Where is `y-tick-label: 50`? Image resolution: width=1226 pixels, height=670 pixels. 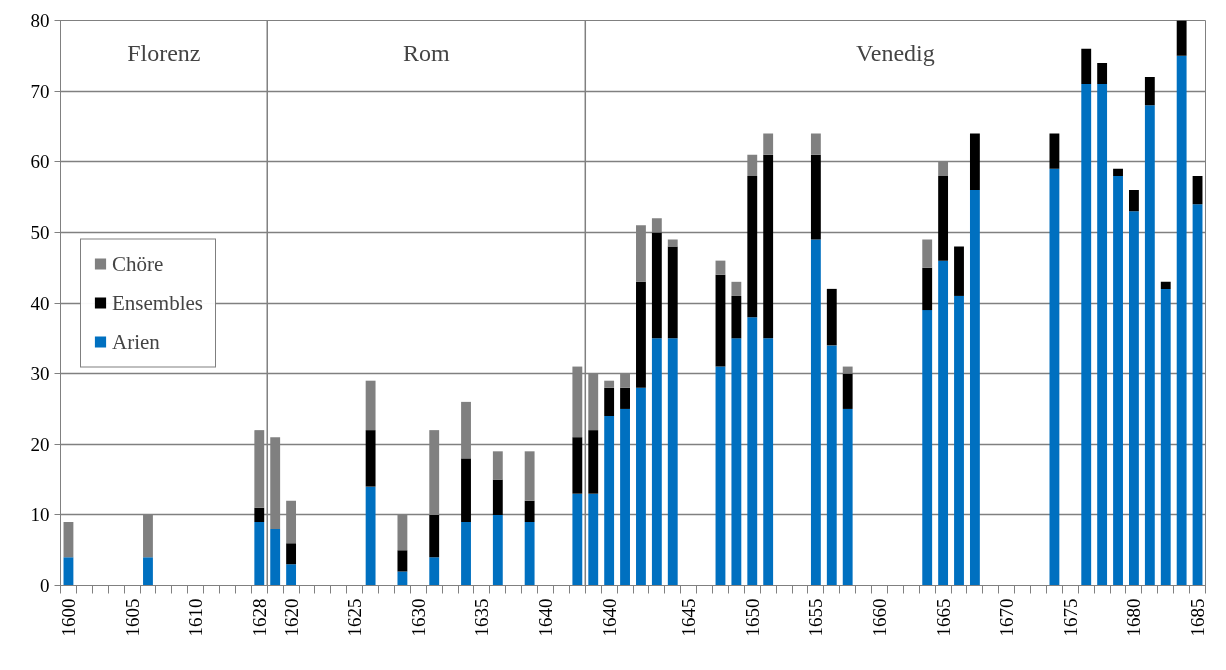
y-tick-label: 50 is located at coordinates (40, 232).